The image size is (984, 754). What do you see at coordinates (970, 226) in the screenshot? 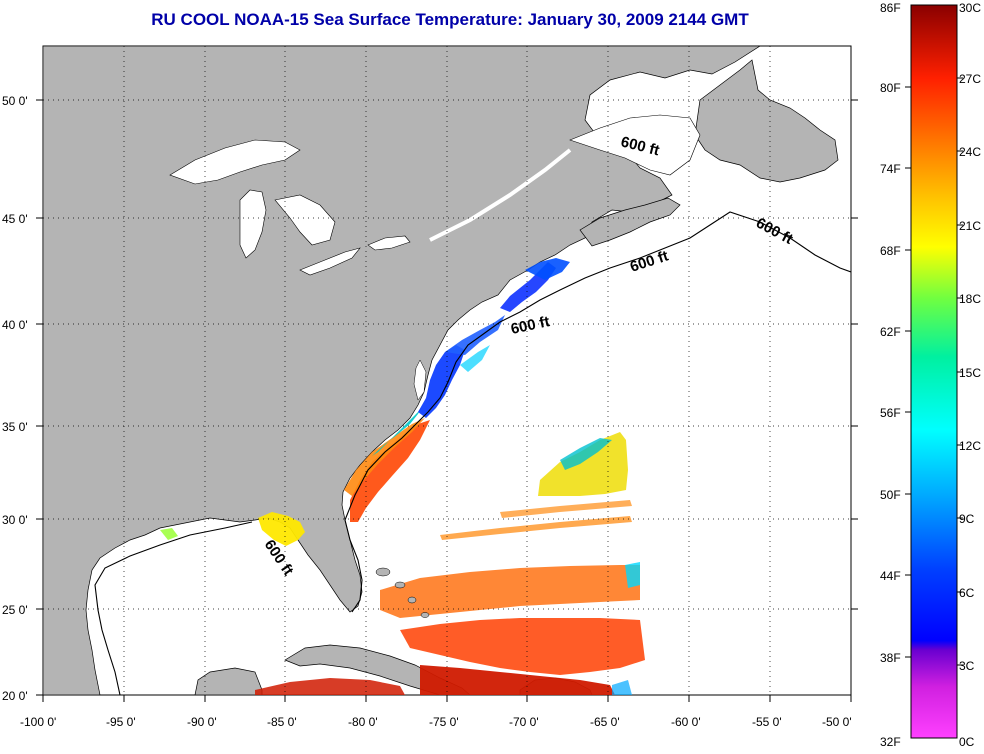
I see `celsius-label: 21C` at bounding box center [970, 226].